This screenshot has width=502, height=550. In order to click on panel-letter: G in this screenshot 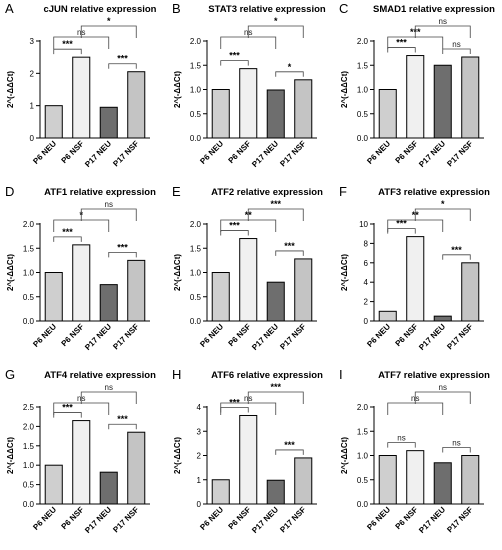, I will do `click(10, 374)`.